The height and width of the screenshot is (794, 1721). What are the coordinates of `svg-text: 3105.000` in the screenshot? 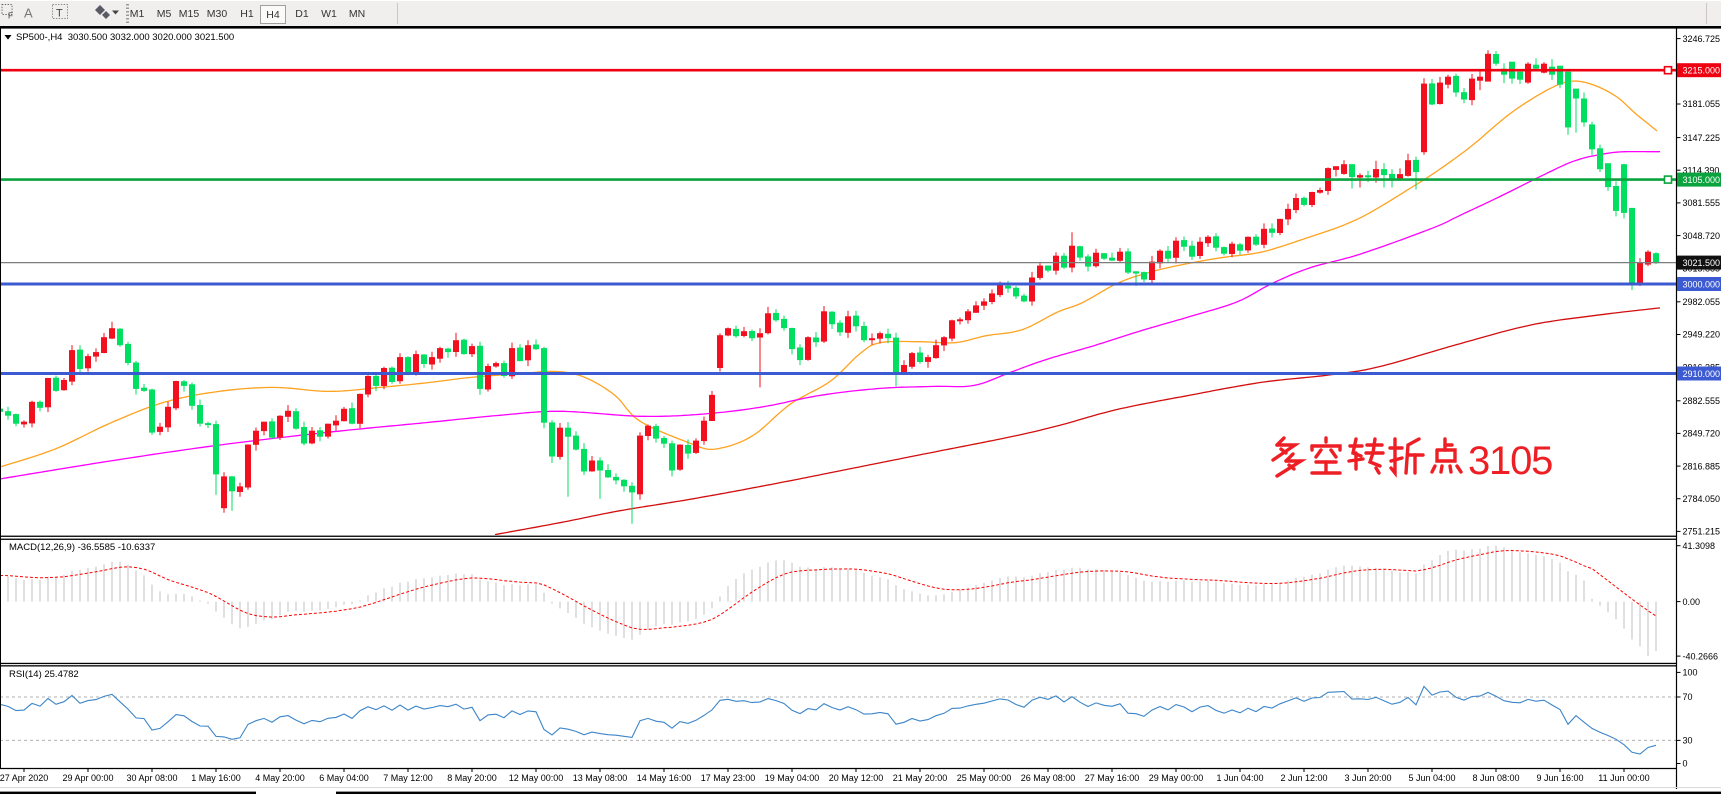 It's located at (1702, 180).